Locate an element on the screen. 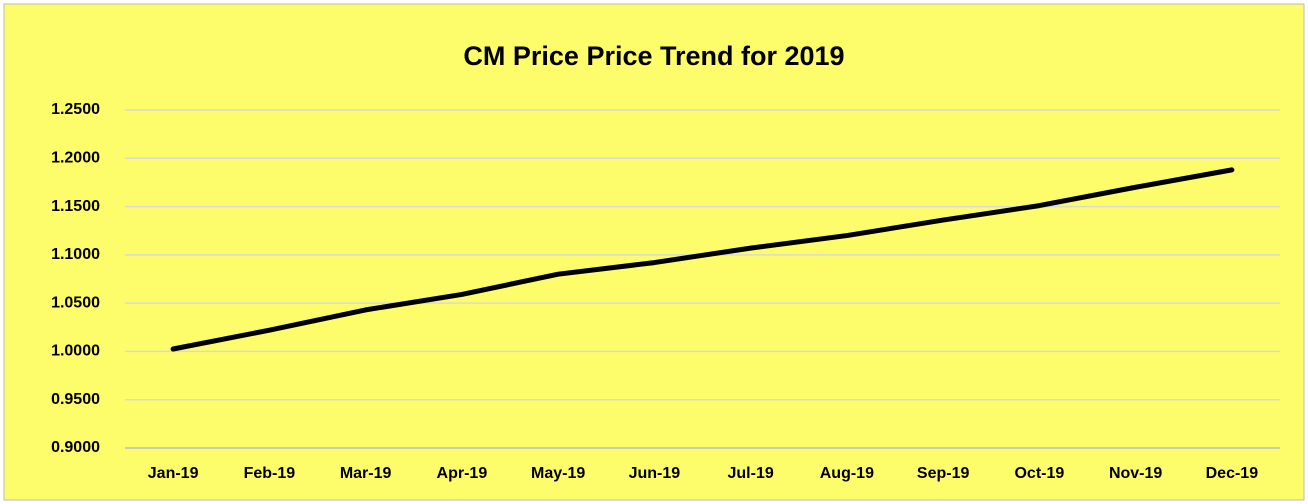 The image size is (1308, 504). x-tick-label: Apr-19 is located at coordinates (462, 473).